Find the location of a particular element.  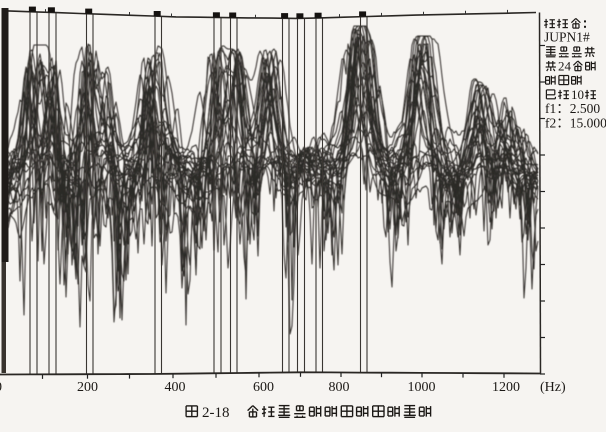

svg-text: f2：15.000 is located at coordinates (575, 122).